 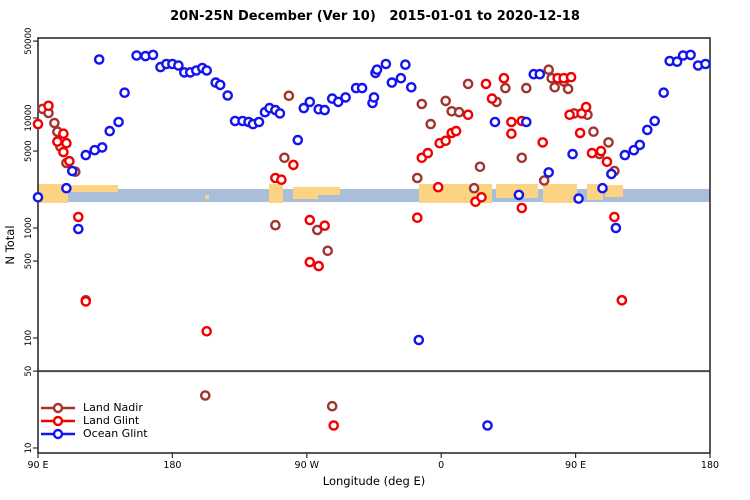 What do you see at coordinates (29, 371) in the screenshot?
I see `y-tick-label: 50` at bounding box center [29, 371].